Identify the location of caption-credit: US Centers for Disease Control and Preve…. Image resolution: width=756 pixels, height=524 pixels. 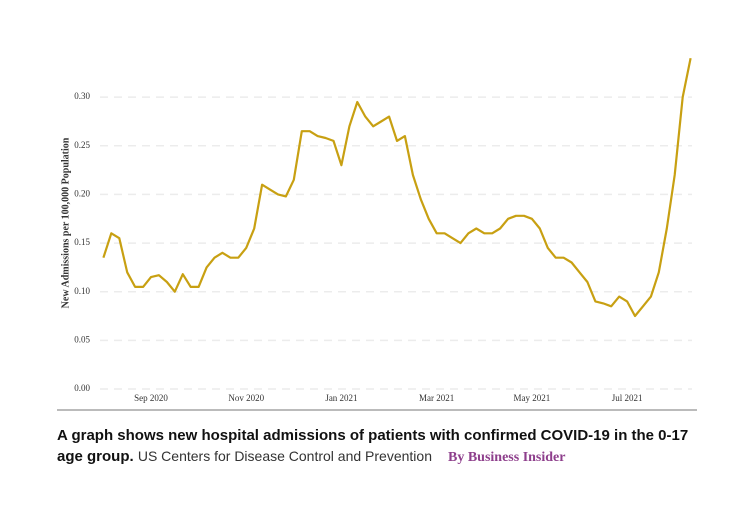
(284, 456).